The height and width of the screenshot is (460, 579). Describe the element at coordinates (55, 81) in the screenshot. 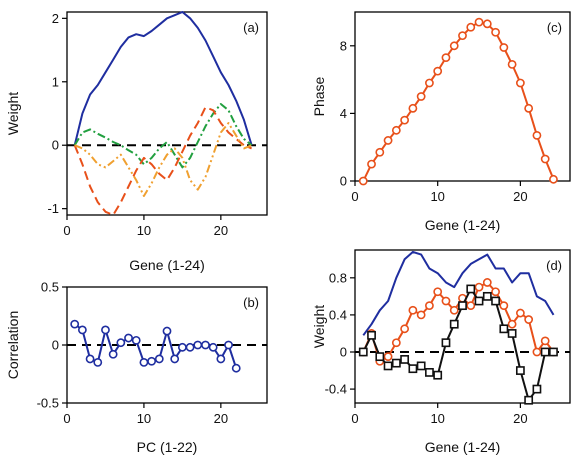

I see `y-tick-label: 1` at that location.